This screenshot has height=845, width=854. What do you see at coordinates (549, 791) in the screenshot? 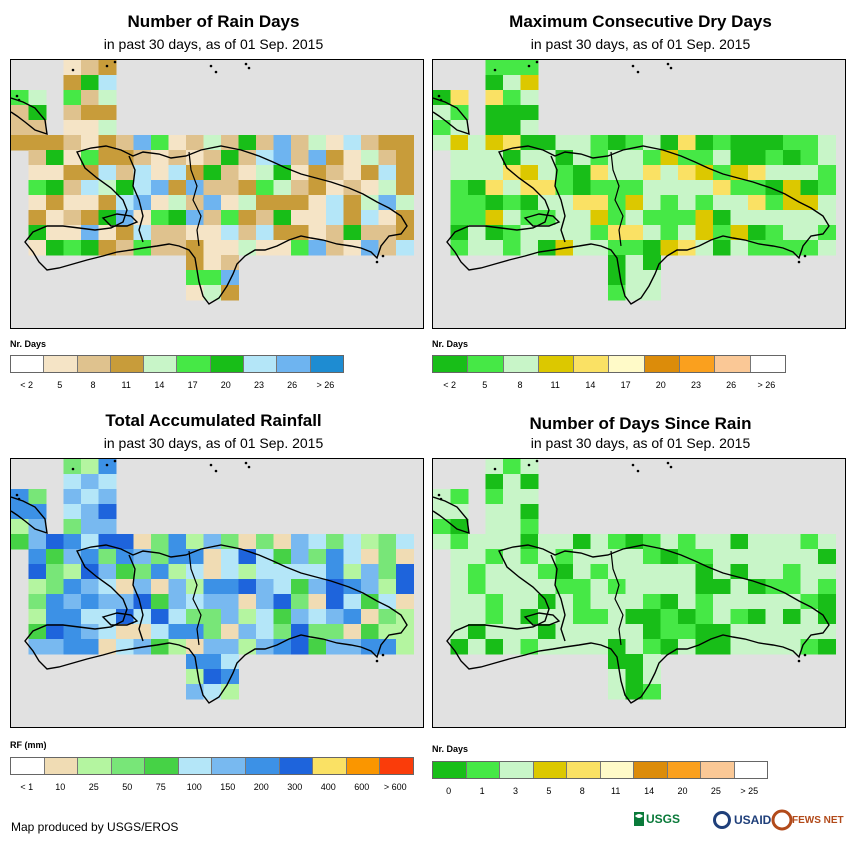
I see `legend-label: 5` at bounding box center [549, 791].